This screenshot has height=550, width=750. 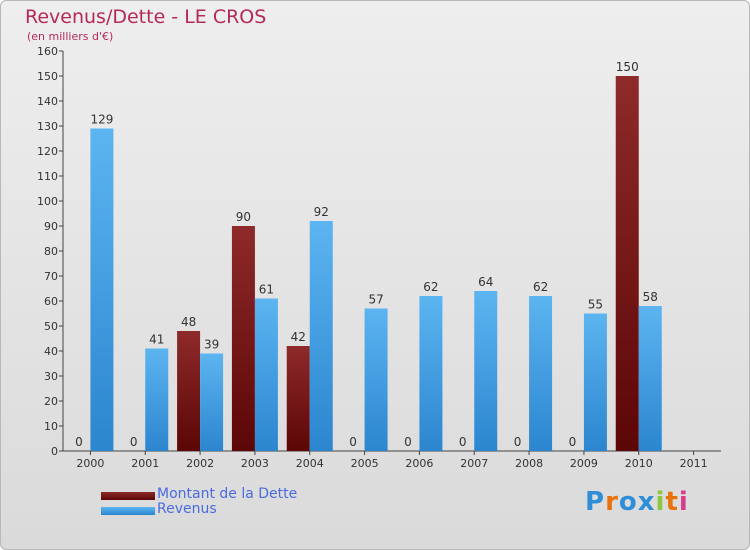 What do you see at coordinates (474, 463) in the screenshot?
I see `x-tick-label: 2007` at bounding box center [474, 463].